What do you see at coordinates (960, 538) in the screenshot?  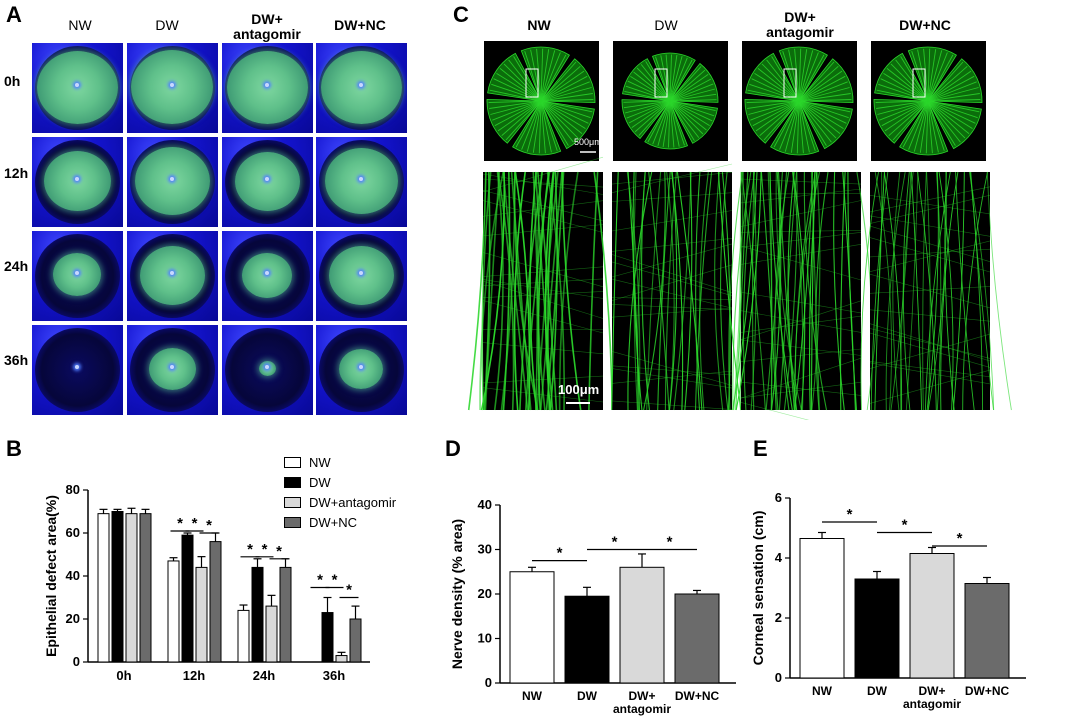 I see `chart-e-sig-2-star: *` at bounding box center [960, 538].